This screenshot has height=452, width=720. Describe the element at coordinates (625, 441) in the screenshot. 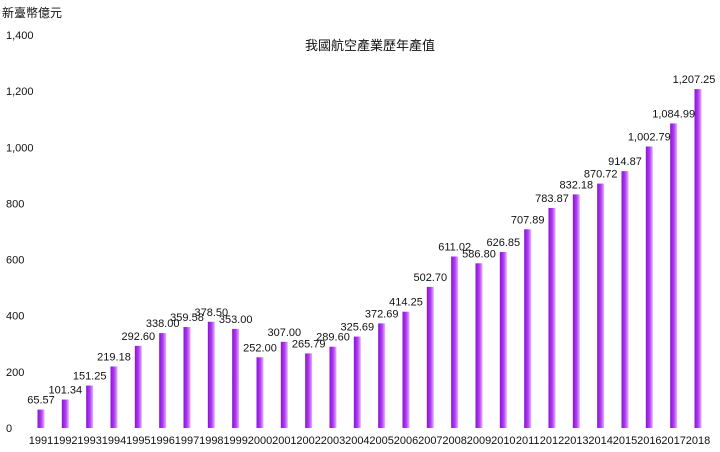

I see `x-tick-label: 2015` at that location.